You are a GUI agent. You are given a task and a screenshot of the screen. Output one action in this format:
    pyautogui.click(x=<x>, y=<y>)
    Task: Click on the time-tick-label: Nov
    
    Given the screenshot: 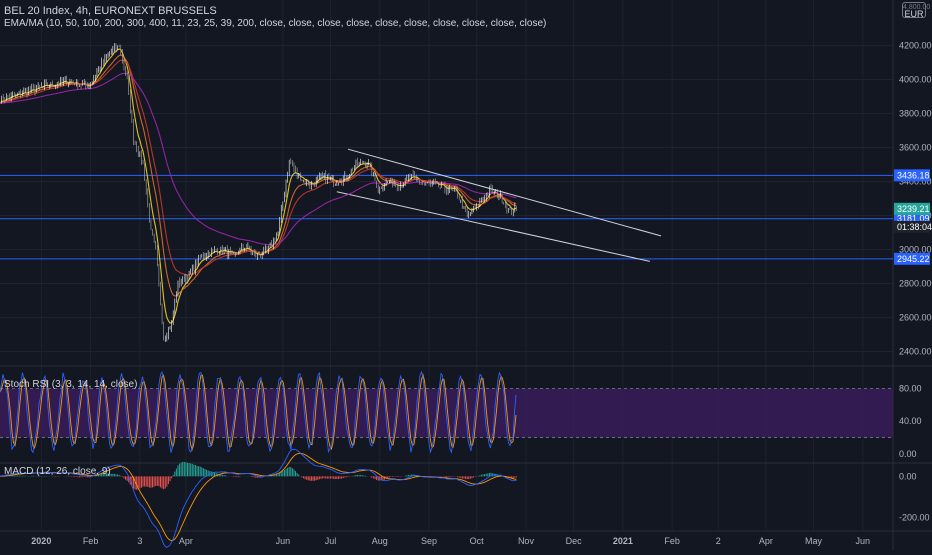 What is the action you would take?
    pyautogui.click(x=526, y=541)
    